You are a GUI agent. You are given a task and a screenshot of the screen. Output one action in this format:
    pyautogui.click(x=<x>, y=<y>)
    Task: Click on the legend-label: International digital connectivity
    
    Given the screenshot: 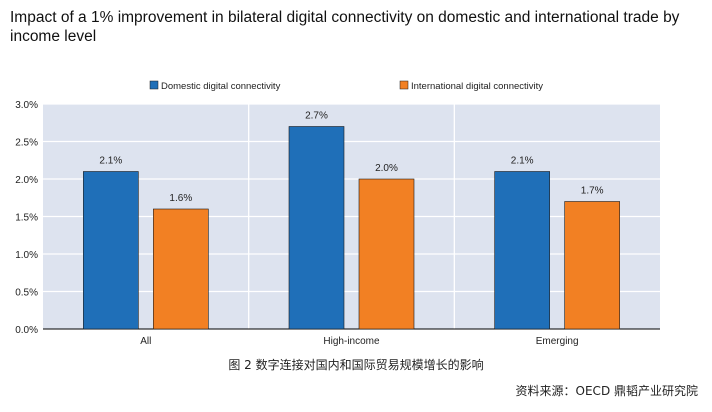 What is the action you would take?
    pyautogui.click(x=477, y=86)
    